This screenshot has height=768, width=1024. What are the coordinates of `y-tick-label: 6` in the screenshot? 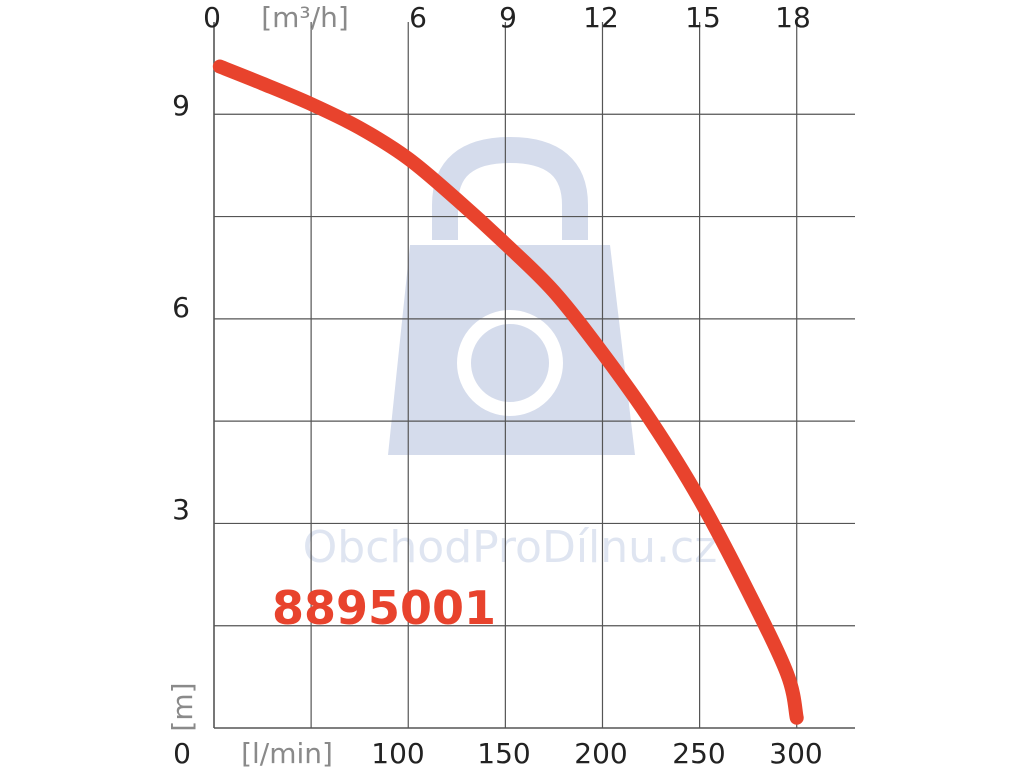 It's located at (181, 307).